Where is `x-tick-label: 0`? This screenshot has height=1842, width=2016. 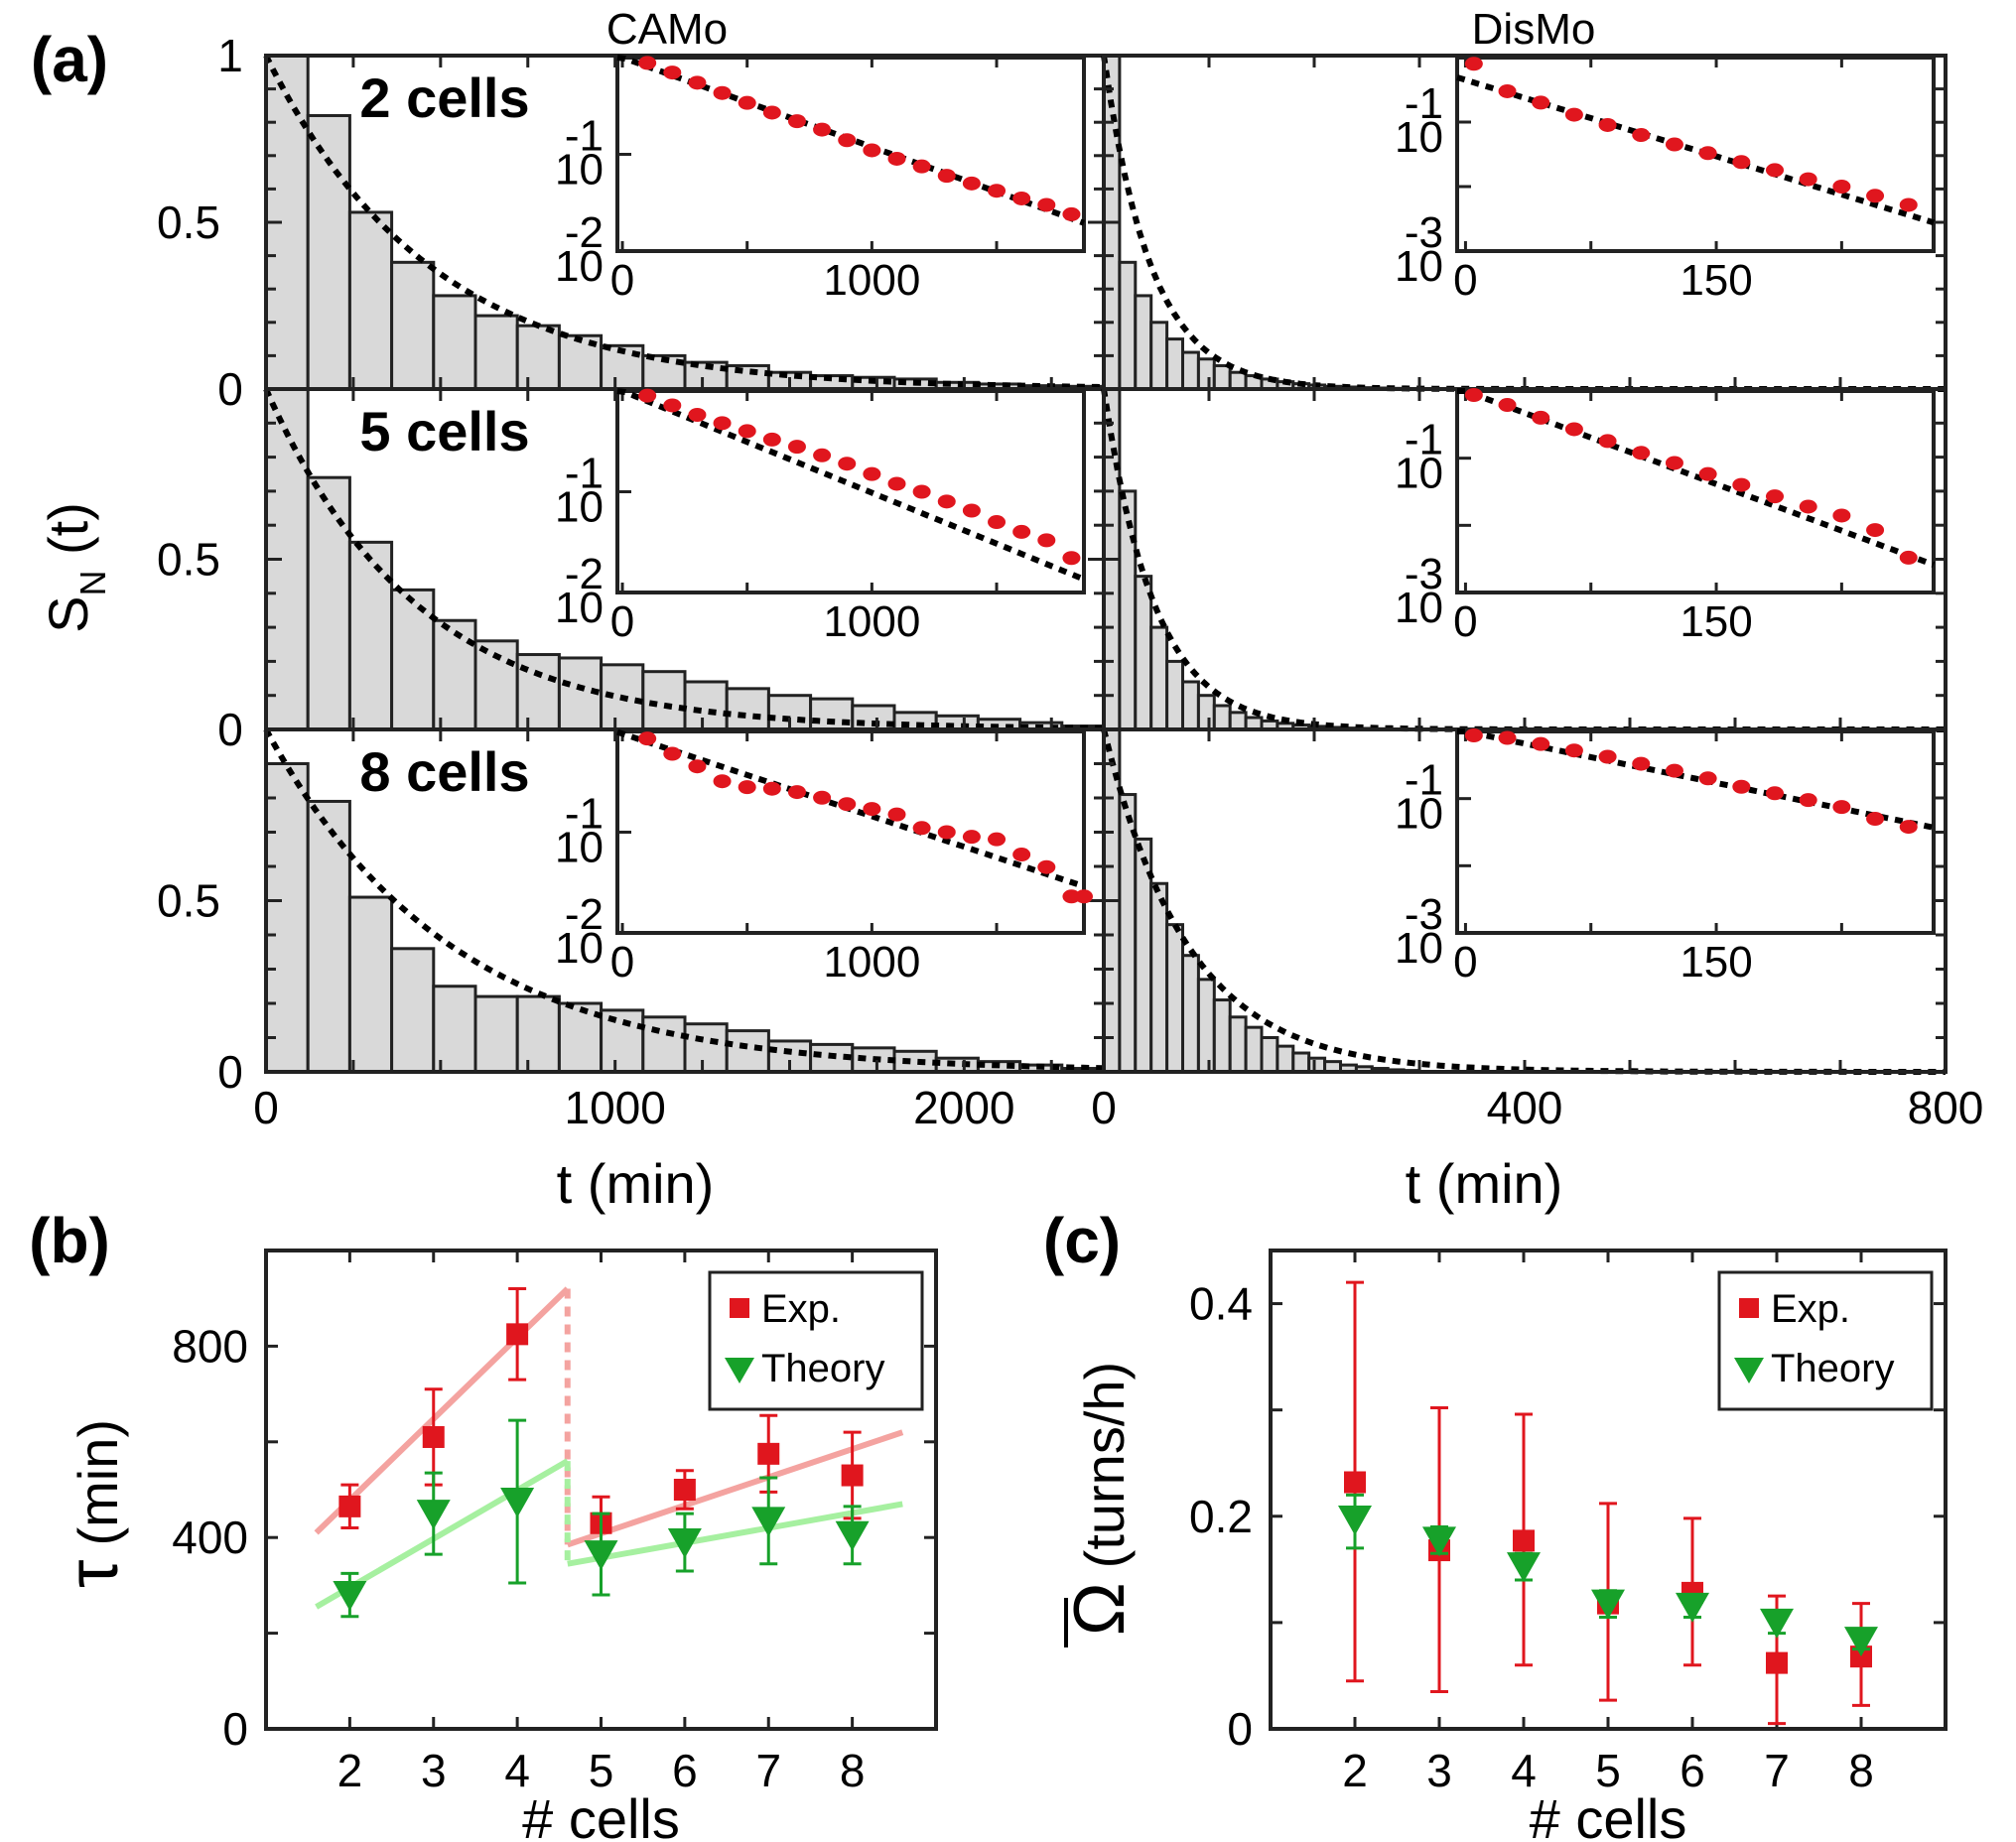
x-tick-label: 0 is located at coordinates (1104, 1107).